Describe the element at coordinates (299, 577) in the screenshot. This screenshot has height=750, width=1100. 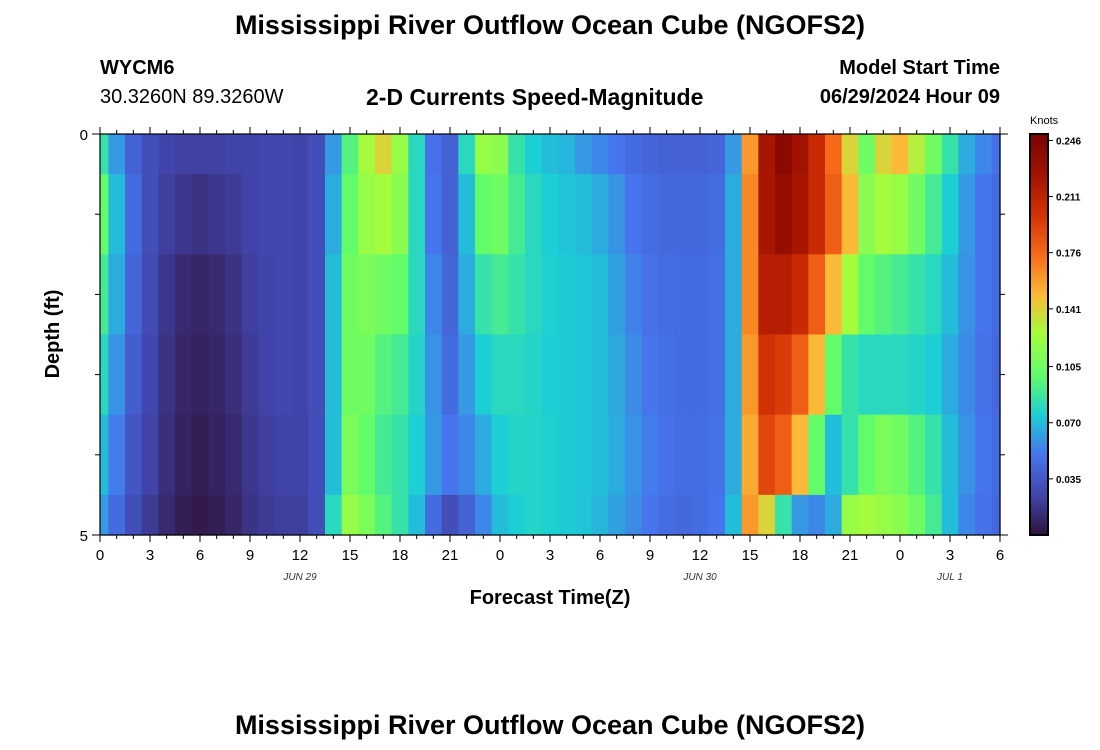
I see `date-label: JUN 29` at that location.